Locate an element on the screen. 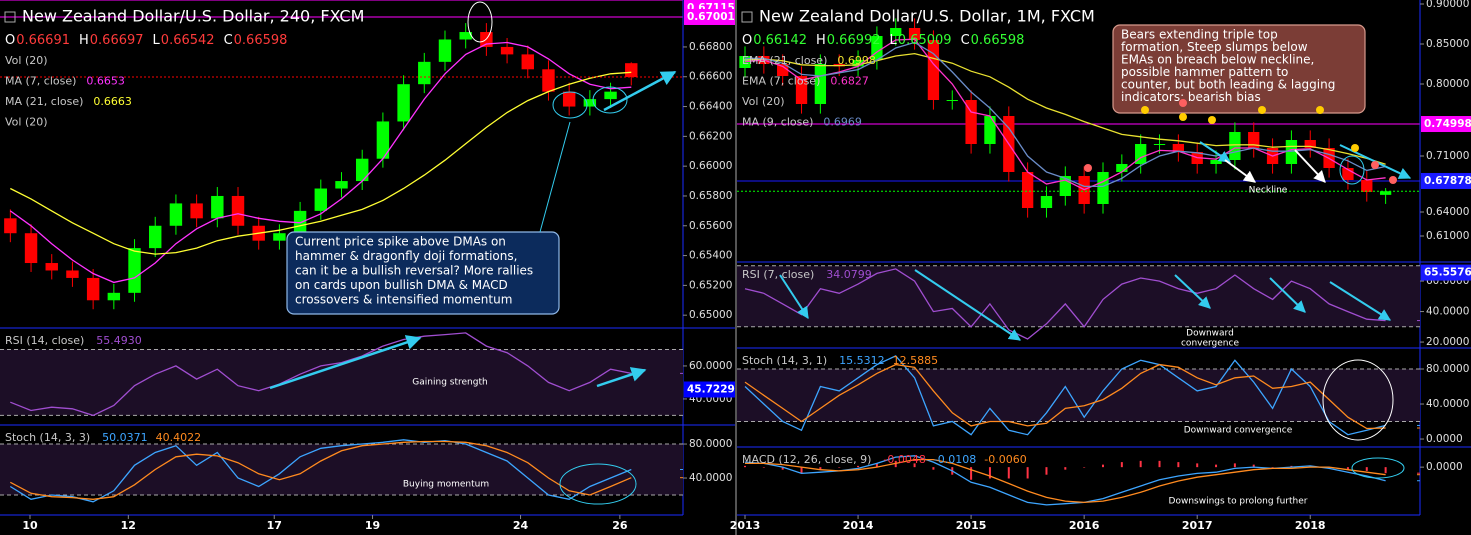  y-tick-label: 0.80000 is located at coordinates (1447, 84).